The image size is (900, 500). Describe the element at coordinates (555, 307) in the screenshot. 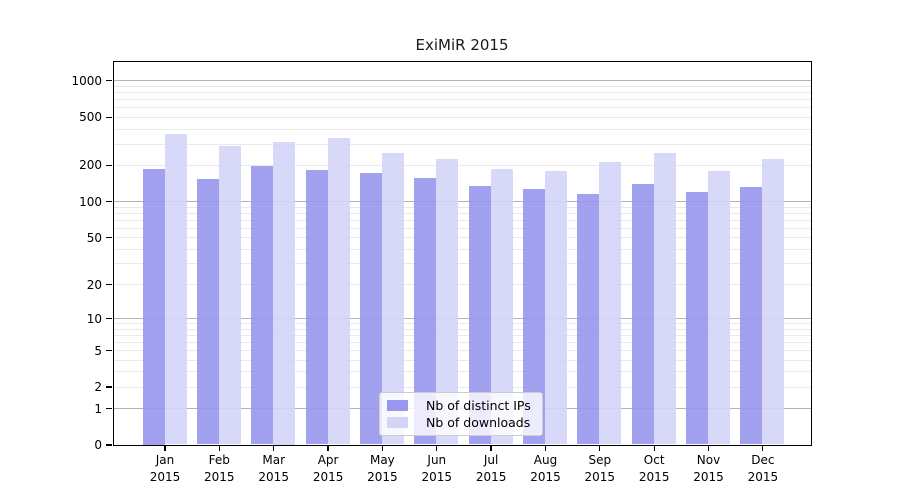

I see `bar-downloads-aug` at that location.